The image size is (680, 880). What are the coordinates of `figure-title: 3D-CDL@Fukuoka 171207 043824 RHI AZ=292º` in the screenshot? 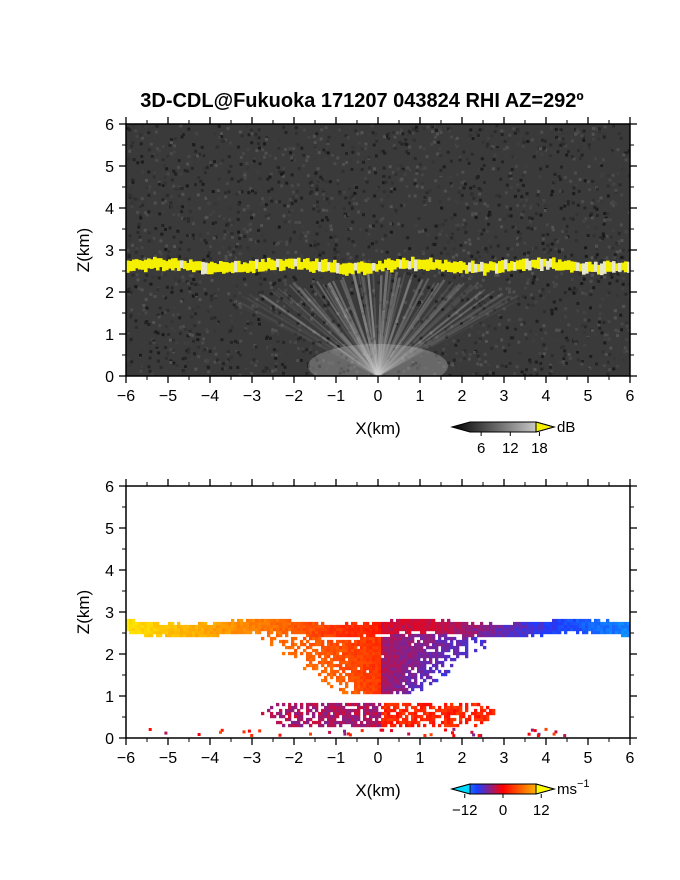 It's located at (362, 101).